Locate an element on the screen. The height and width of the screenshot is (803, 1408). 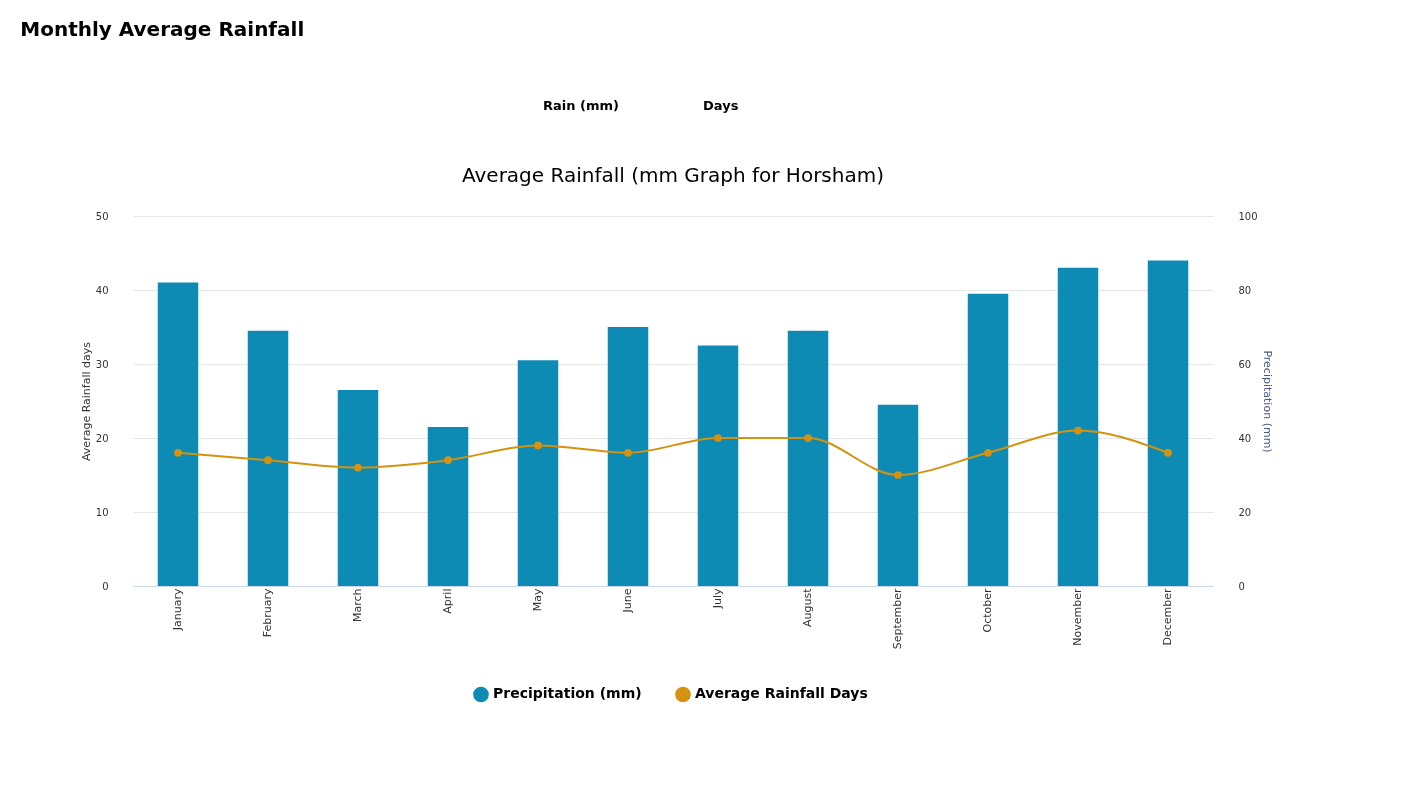
y2-axis-title: Precipitation (mm) is located at coordinates (1267, 401).